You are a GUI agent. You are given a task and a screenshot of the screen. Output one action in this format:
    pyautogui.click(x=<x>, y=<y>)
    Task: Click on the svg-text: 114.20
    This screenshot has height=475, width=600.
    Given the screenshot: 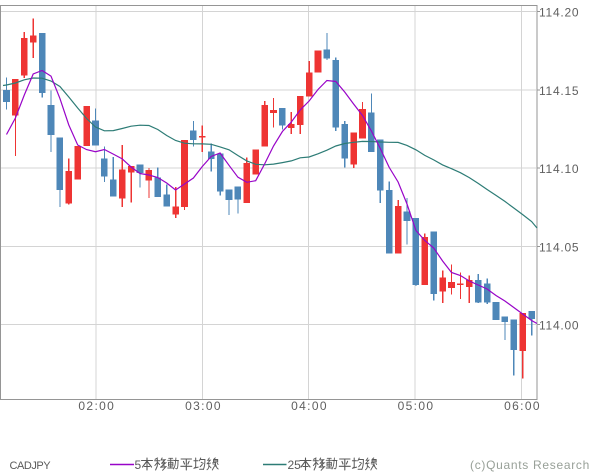 What is the action you would take?
    pyautogui.click(x=559, y=13)
    